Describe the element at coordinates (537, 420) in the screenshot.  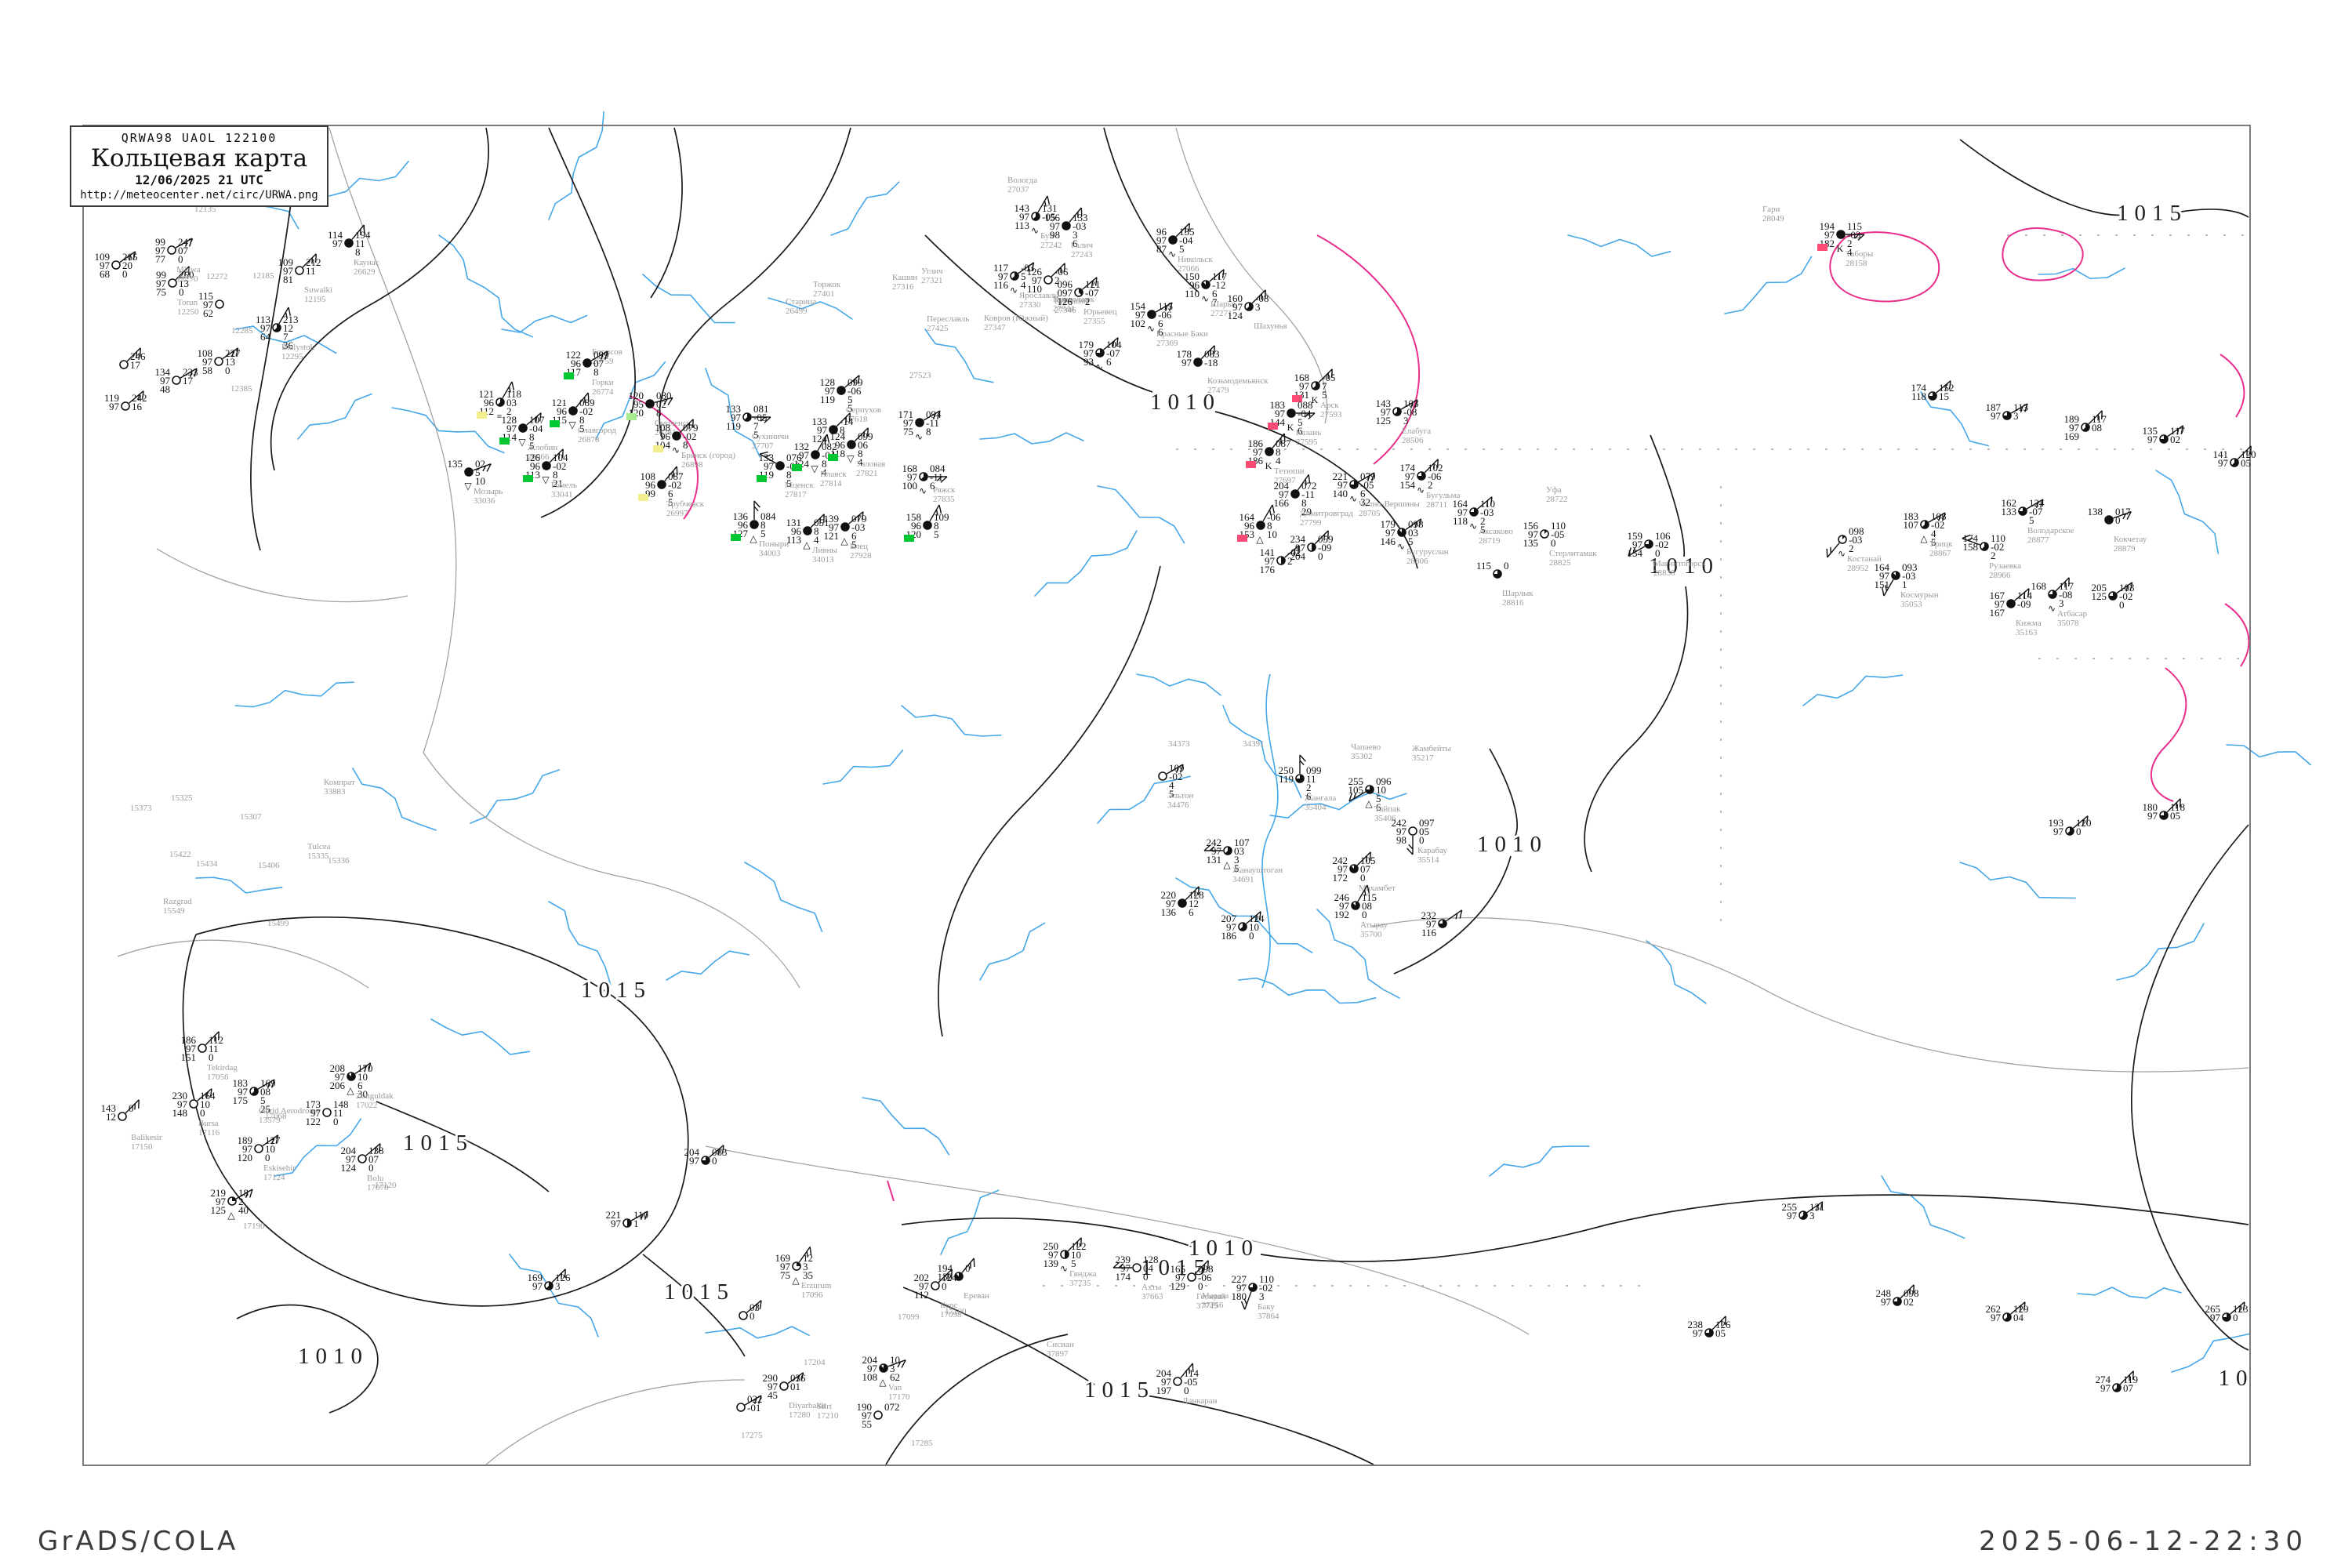
I see `station-right-value: 107` at that location.